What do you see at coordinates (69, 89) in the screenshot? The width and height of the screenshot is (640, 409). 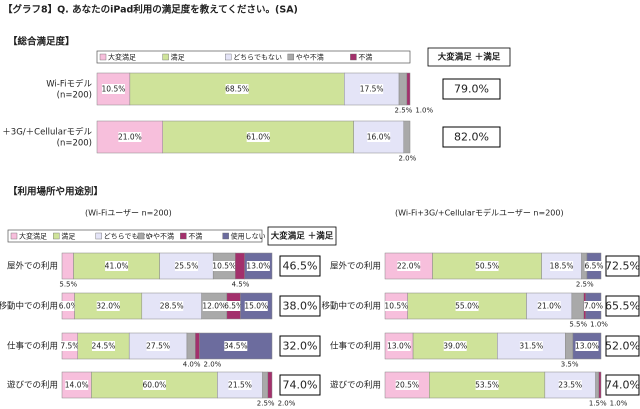 I see `category-label: Wi-Fiモデル(n=200)` at bounding box center [69, 89].